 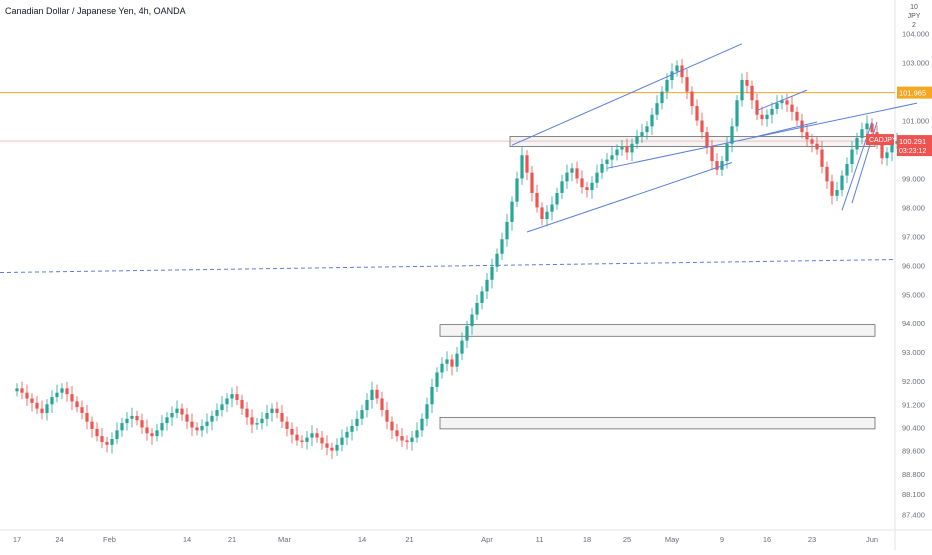 I want to click on currency-corner-badge: 10 JPY 2, so click(x=914, y=16).